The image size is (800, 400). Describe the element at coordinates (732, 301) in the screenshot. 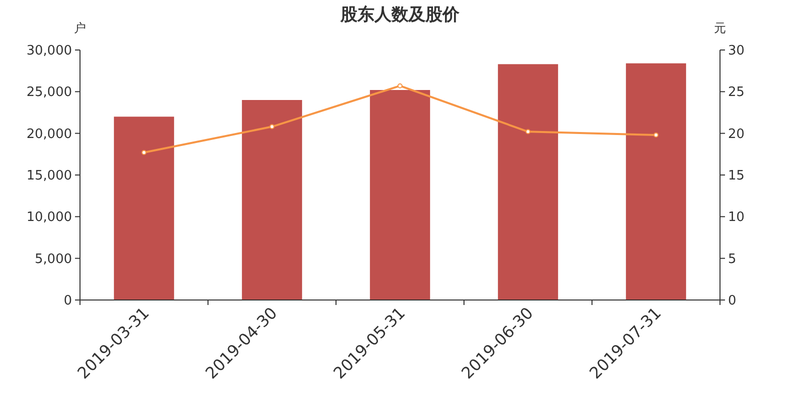

I see `y2-tick-label: 0` at that location.